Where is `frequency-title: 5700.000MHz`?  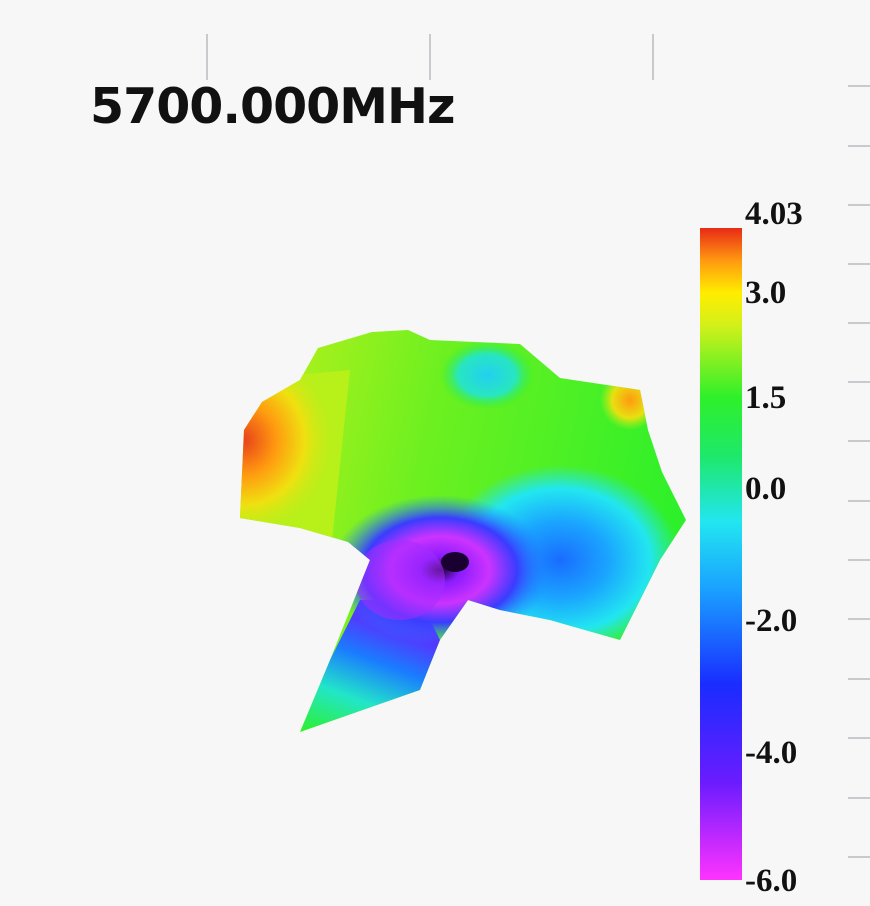
frequency-title: 5700.000MHz is located at coordinates (273, 106).